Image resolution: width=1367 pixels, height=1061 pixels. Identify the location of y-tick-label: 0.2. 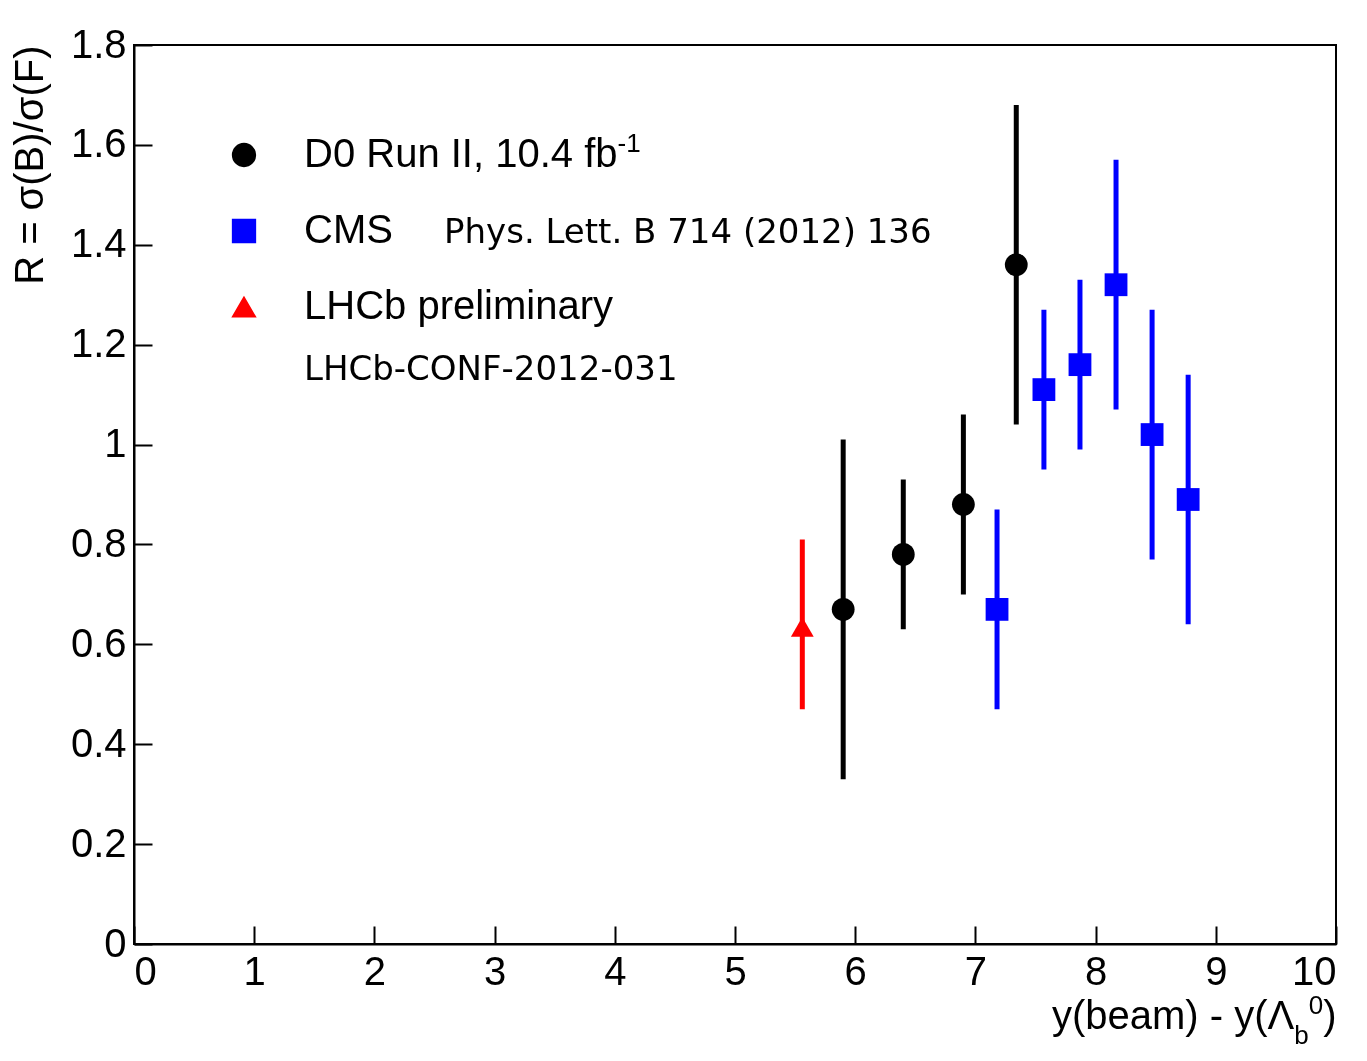
(98, 842).